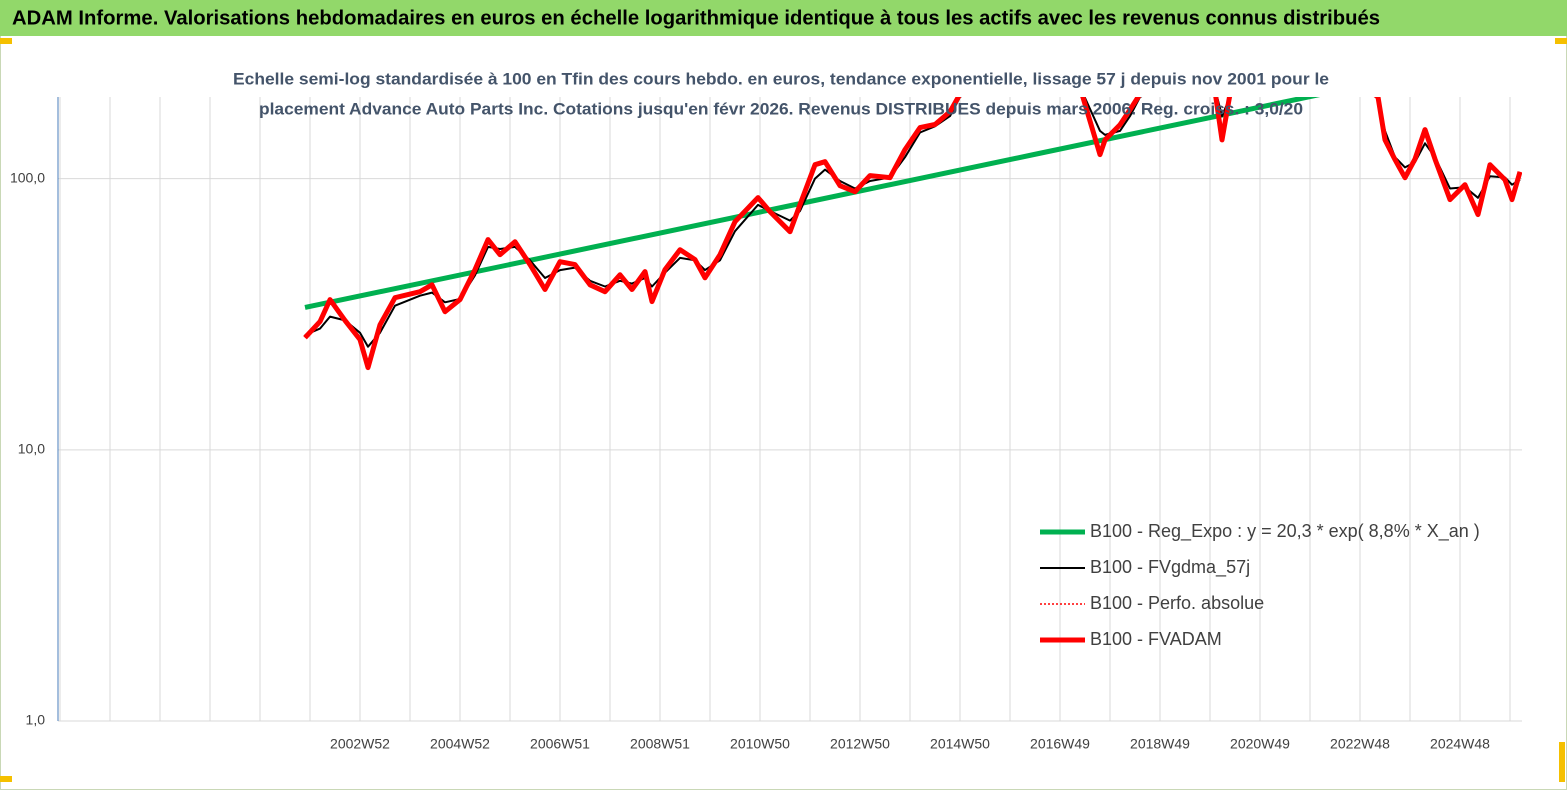  Describe the element at coordinates (1160, 744) in the screenshot. I see `x-tick-label: 2018W49` at that location.